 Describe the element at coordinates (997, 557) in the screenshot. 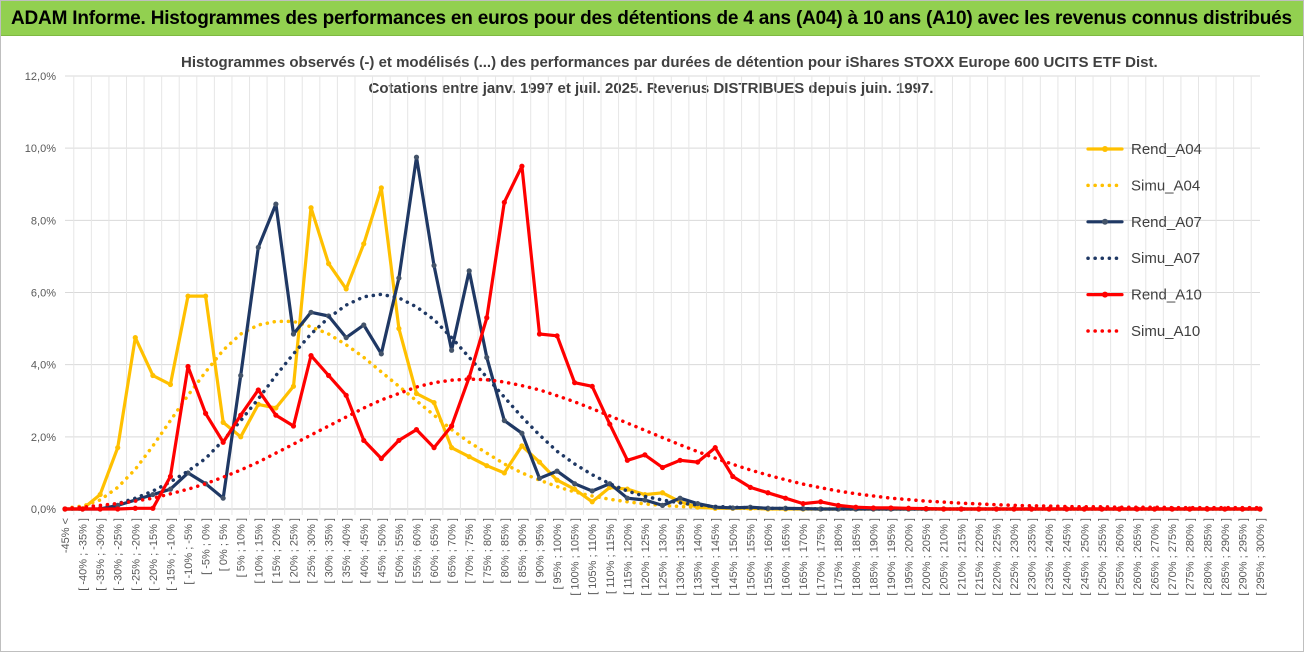

I see `x-tick-label: [ 220% ; 225% ]` at that location.